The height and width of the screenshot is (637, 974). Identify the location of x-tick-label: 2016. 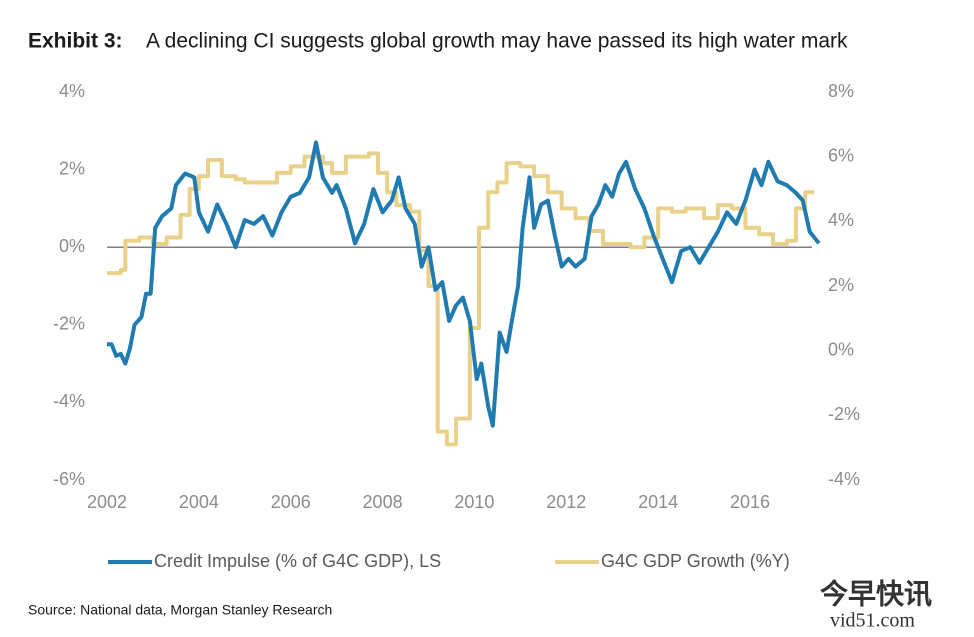
(750, 502).